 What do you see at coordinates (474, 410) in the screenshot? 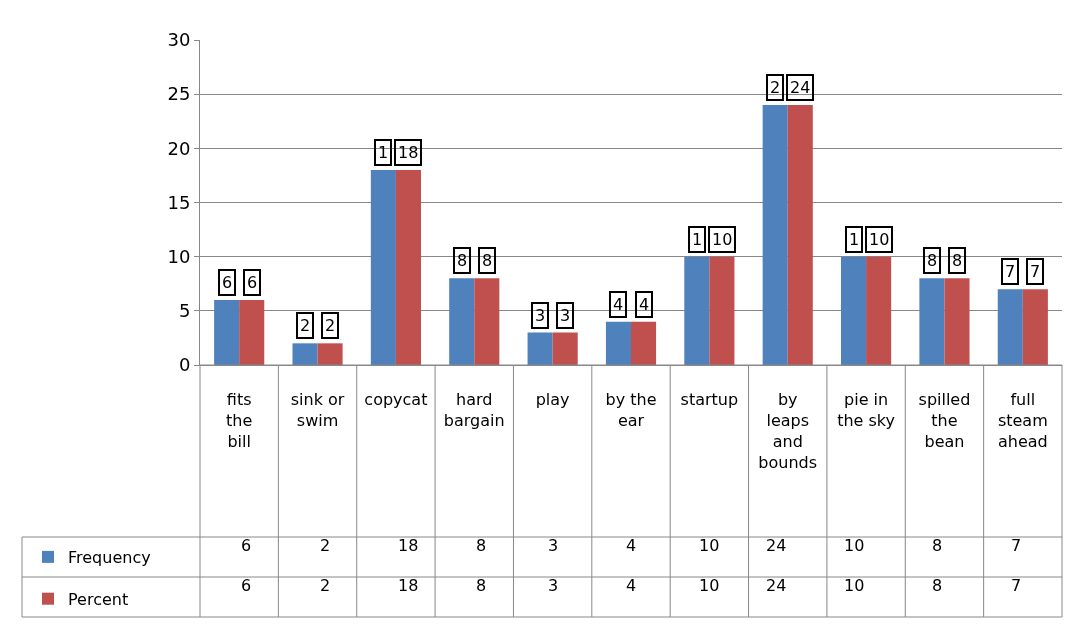
I see `x-tick-label: hard bargain` at bounding box center [474, 410].